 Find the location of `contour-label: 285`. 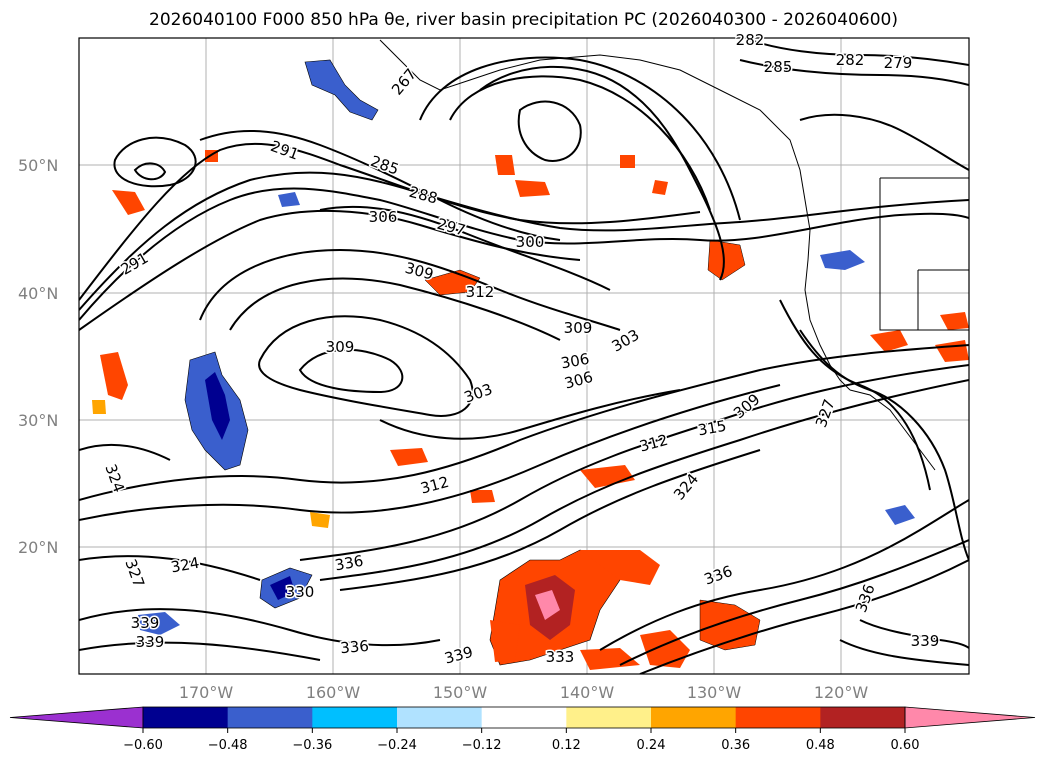

contour-label: 285 is located at coordinates (778, 67).